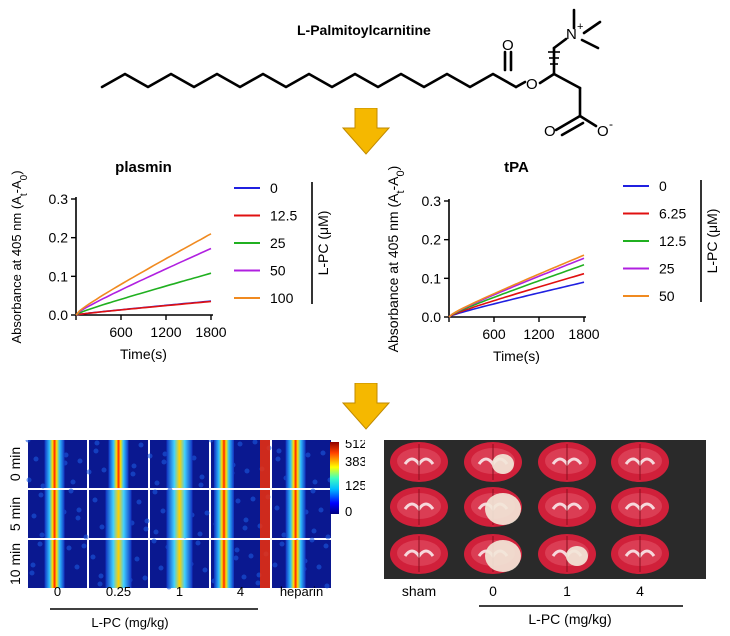 The height and width of the screenshot is (636, 730). I want to click on series-line-6.25, so click(516, 295).